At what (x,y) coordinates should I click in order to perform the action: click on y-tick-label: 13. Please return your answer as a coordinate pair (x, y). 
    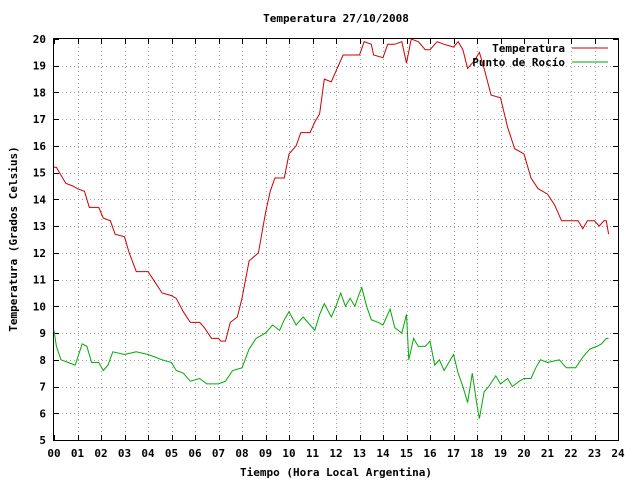
    Looking at the image, I should click on (39, 226).